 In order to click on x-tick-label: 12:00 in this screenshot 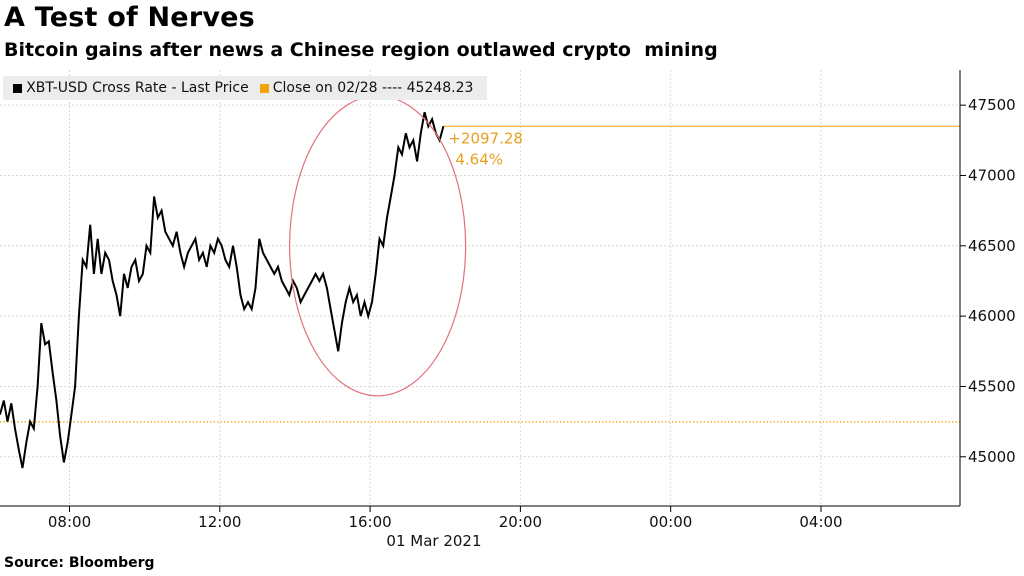, I will do `click(219, 522)`.